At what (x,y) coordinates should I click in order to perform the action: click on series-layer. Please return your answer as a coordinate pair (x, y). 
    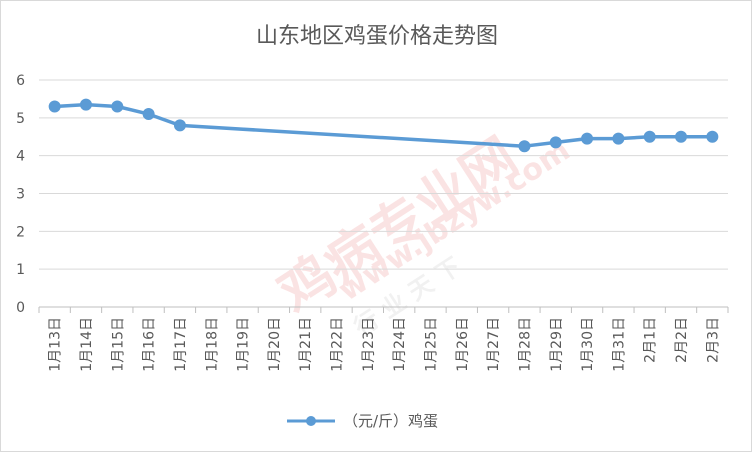
    Looking at the image, I should click on (383, 125).